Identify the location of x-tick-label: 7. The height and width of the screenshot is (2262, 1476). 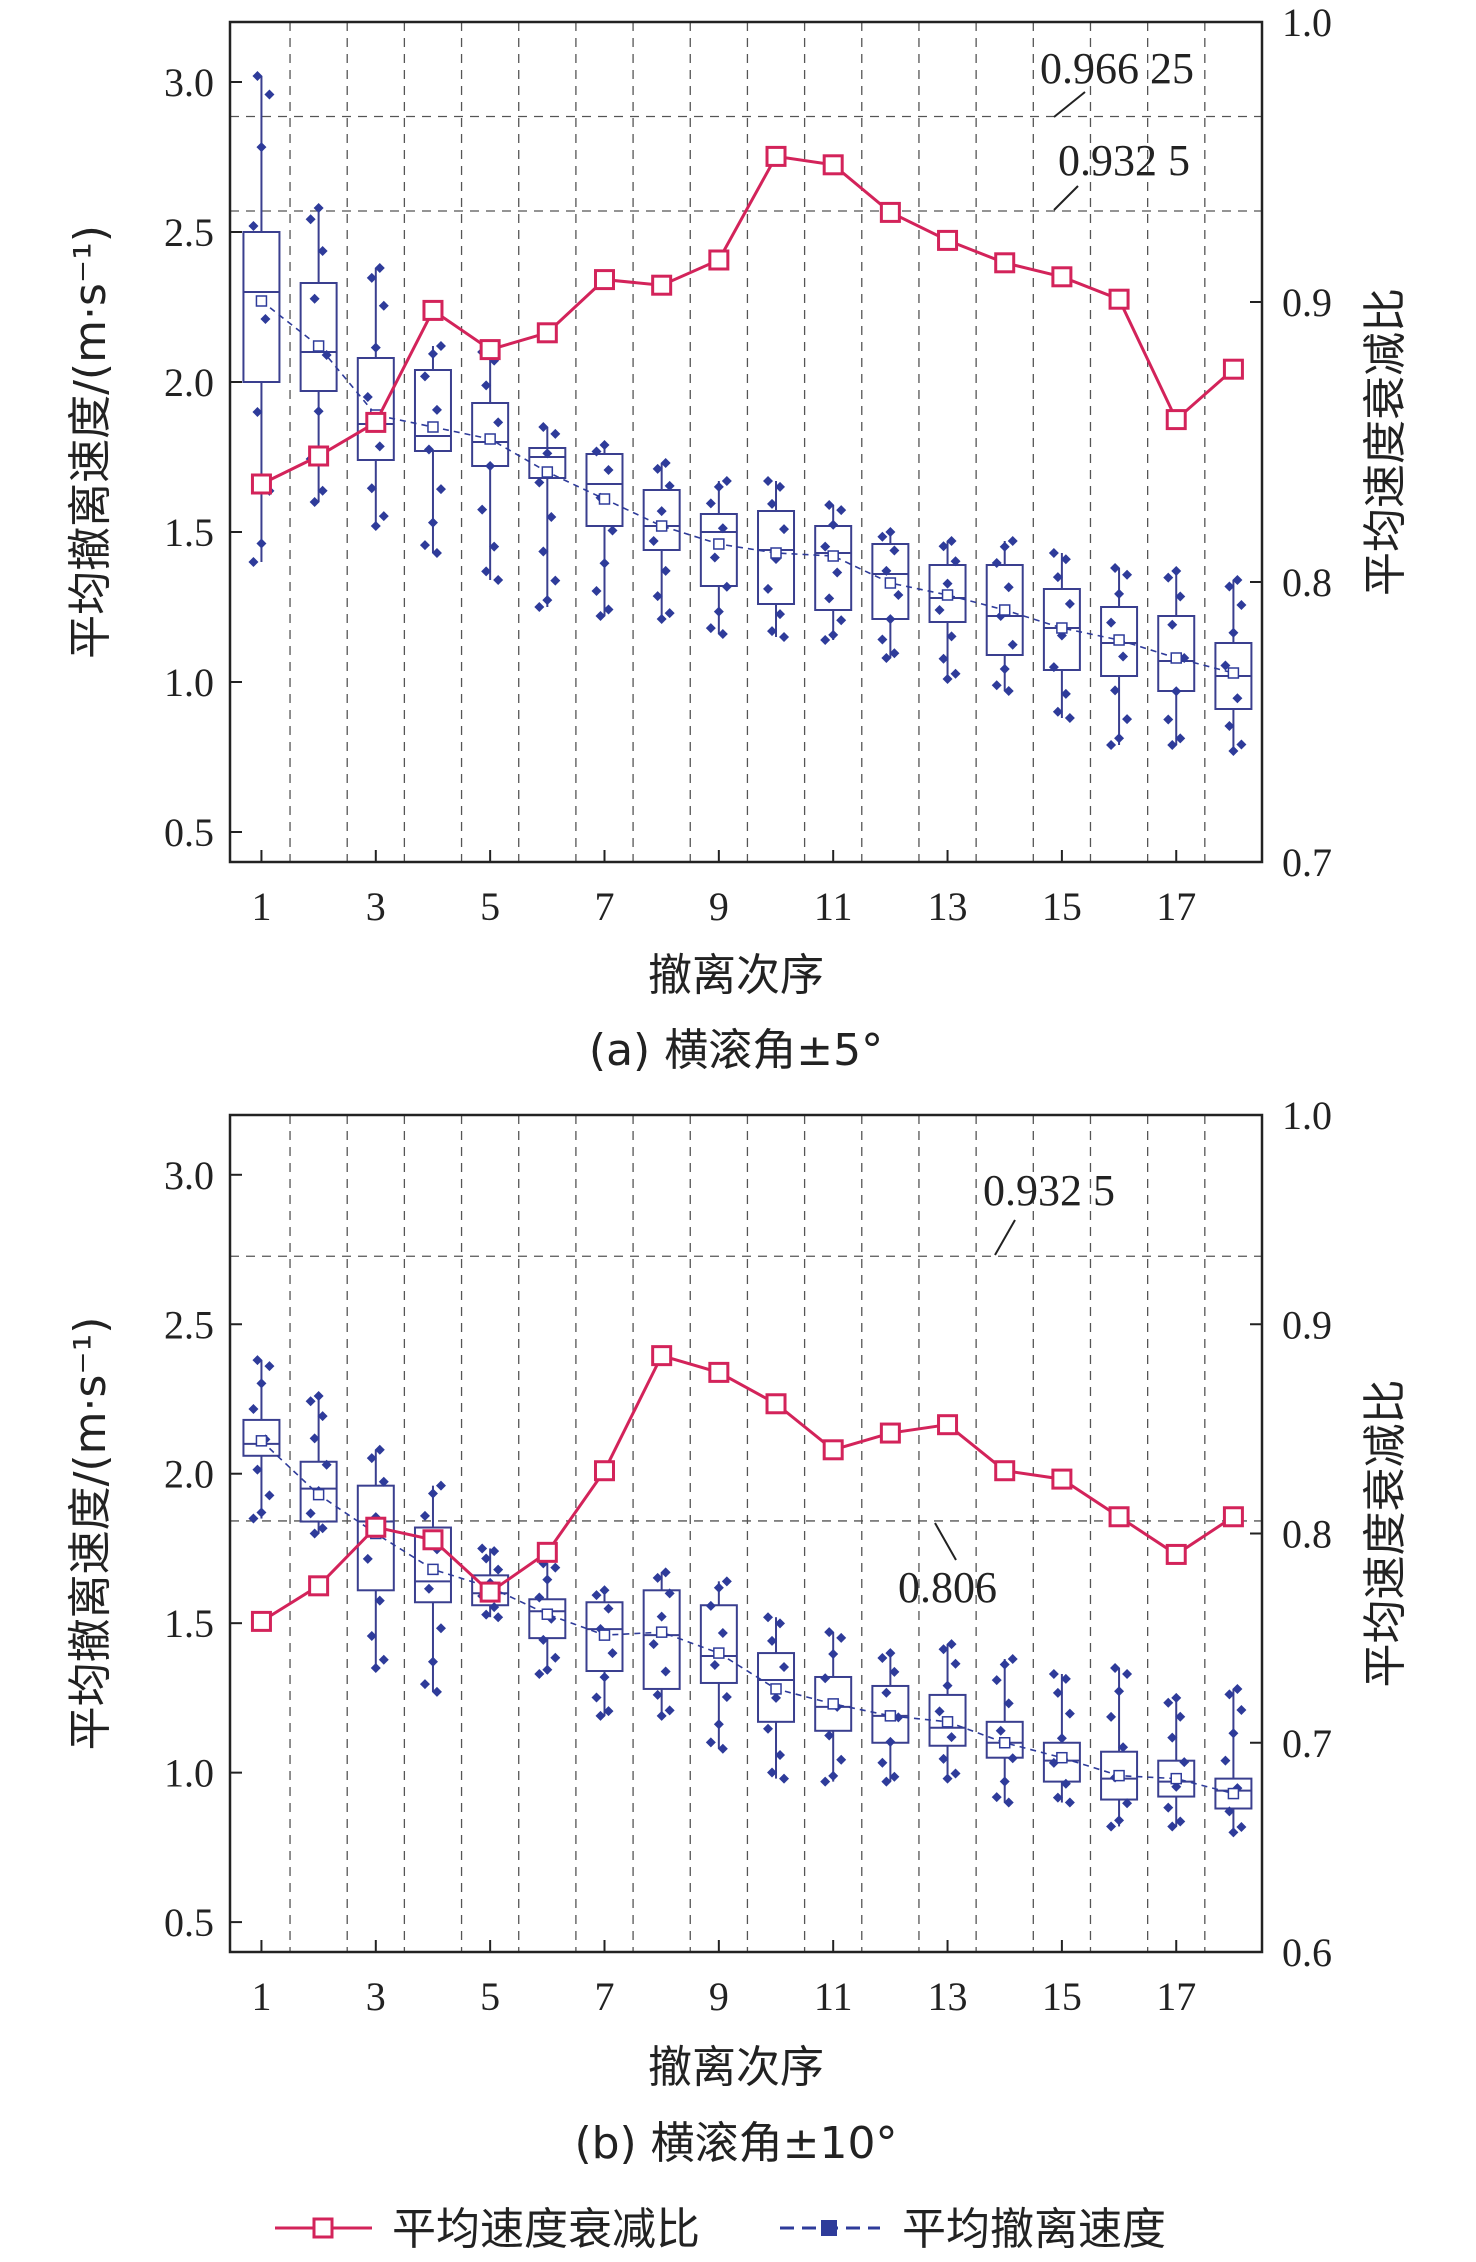
(604, 1996).